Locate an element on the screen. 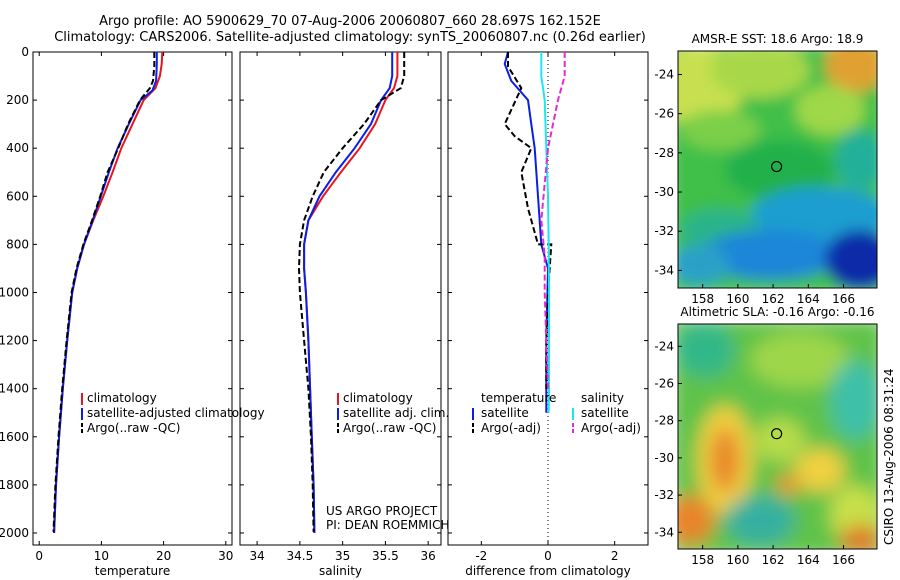  sst_map-xtick-label: 164 is located at coordinates (808, 299).